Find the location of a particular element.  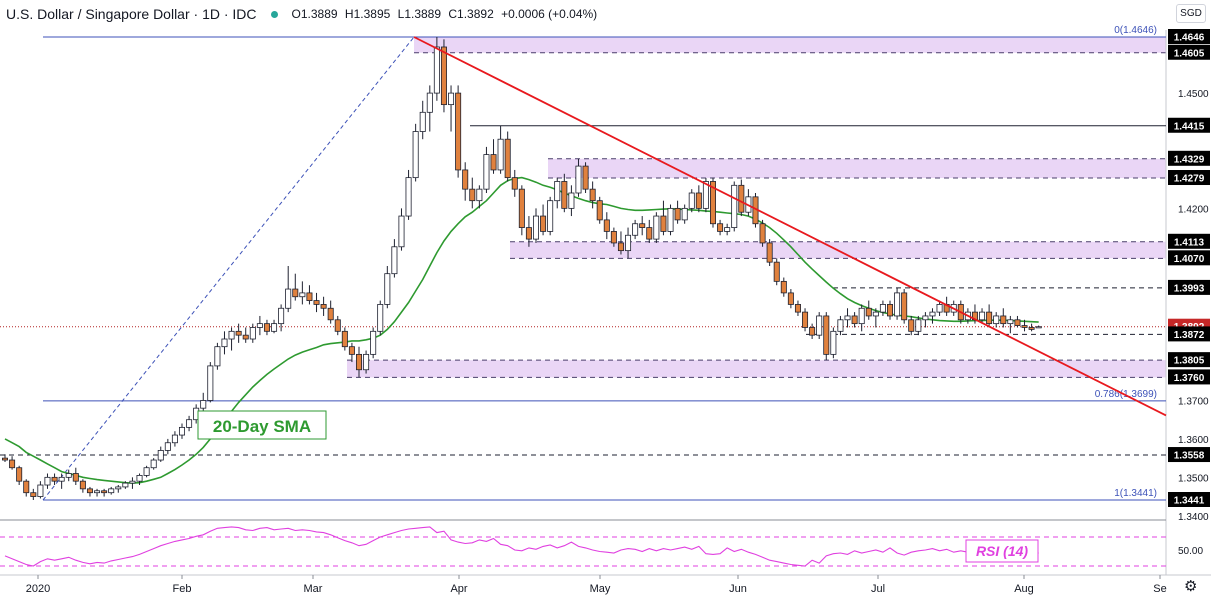

price-label-text: 1.4605 is located at coordinates (1189, 53).